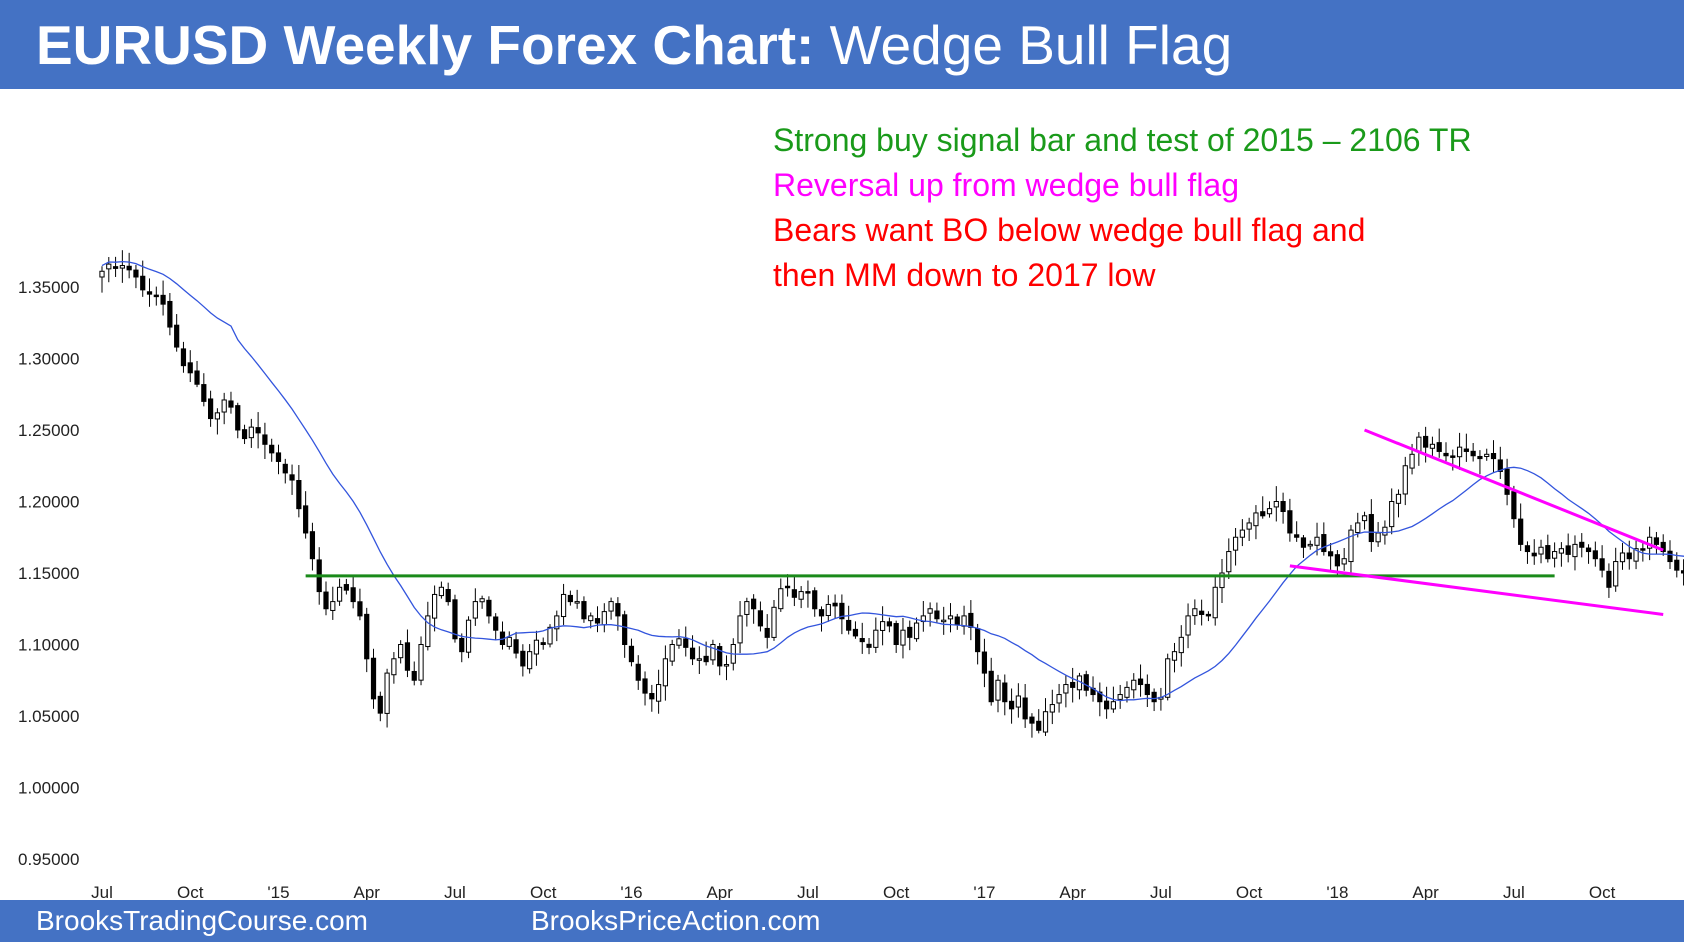 This screenshot has height=942, width=1684. Describe the element at coordinates (1476, 590) in the screenshot. I see `wedge-lower-line` at that location.